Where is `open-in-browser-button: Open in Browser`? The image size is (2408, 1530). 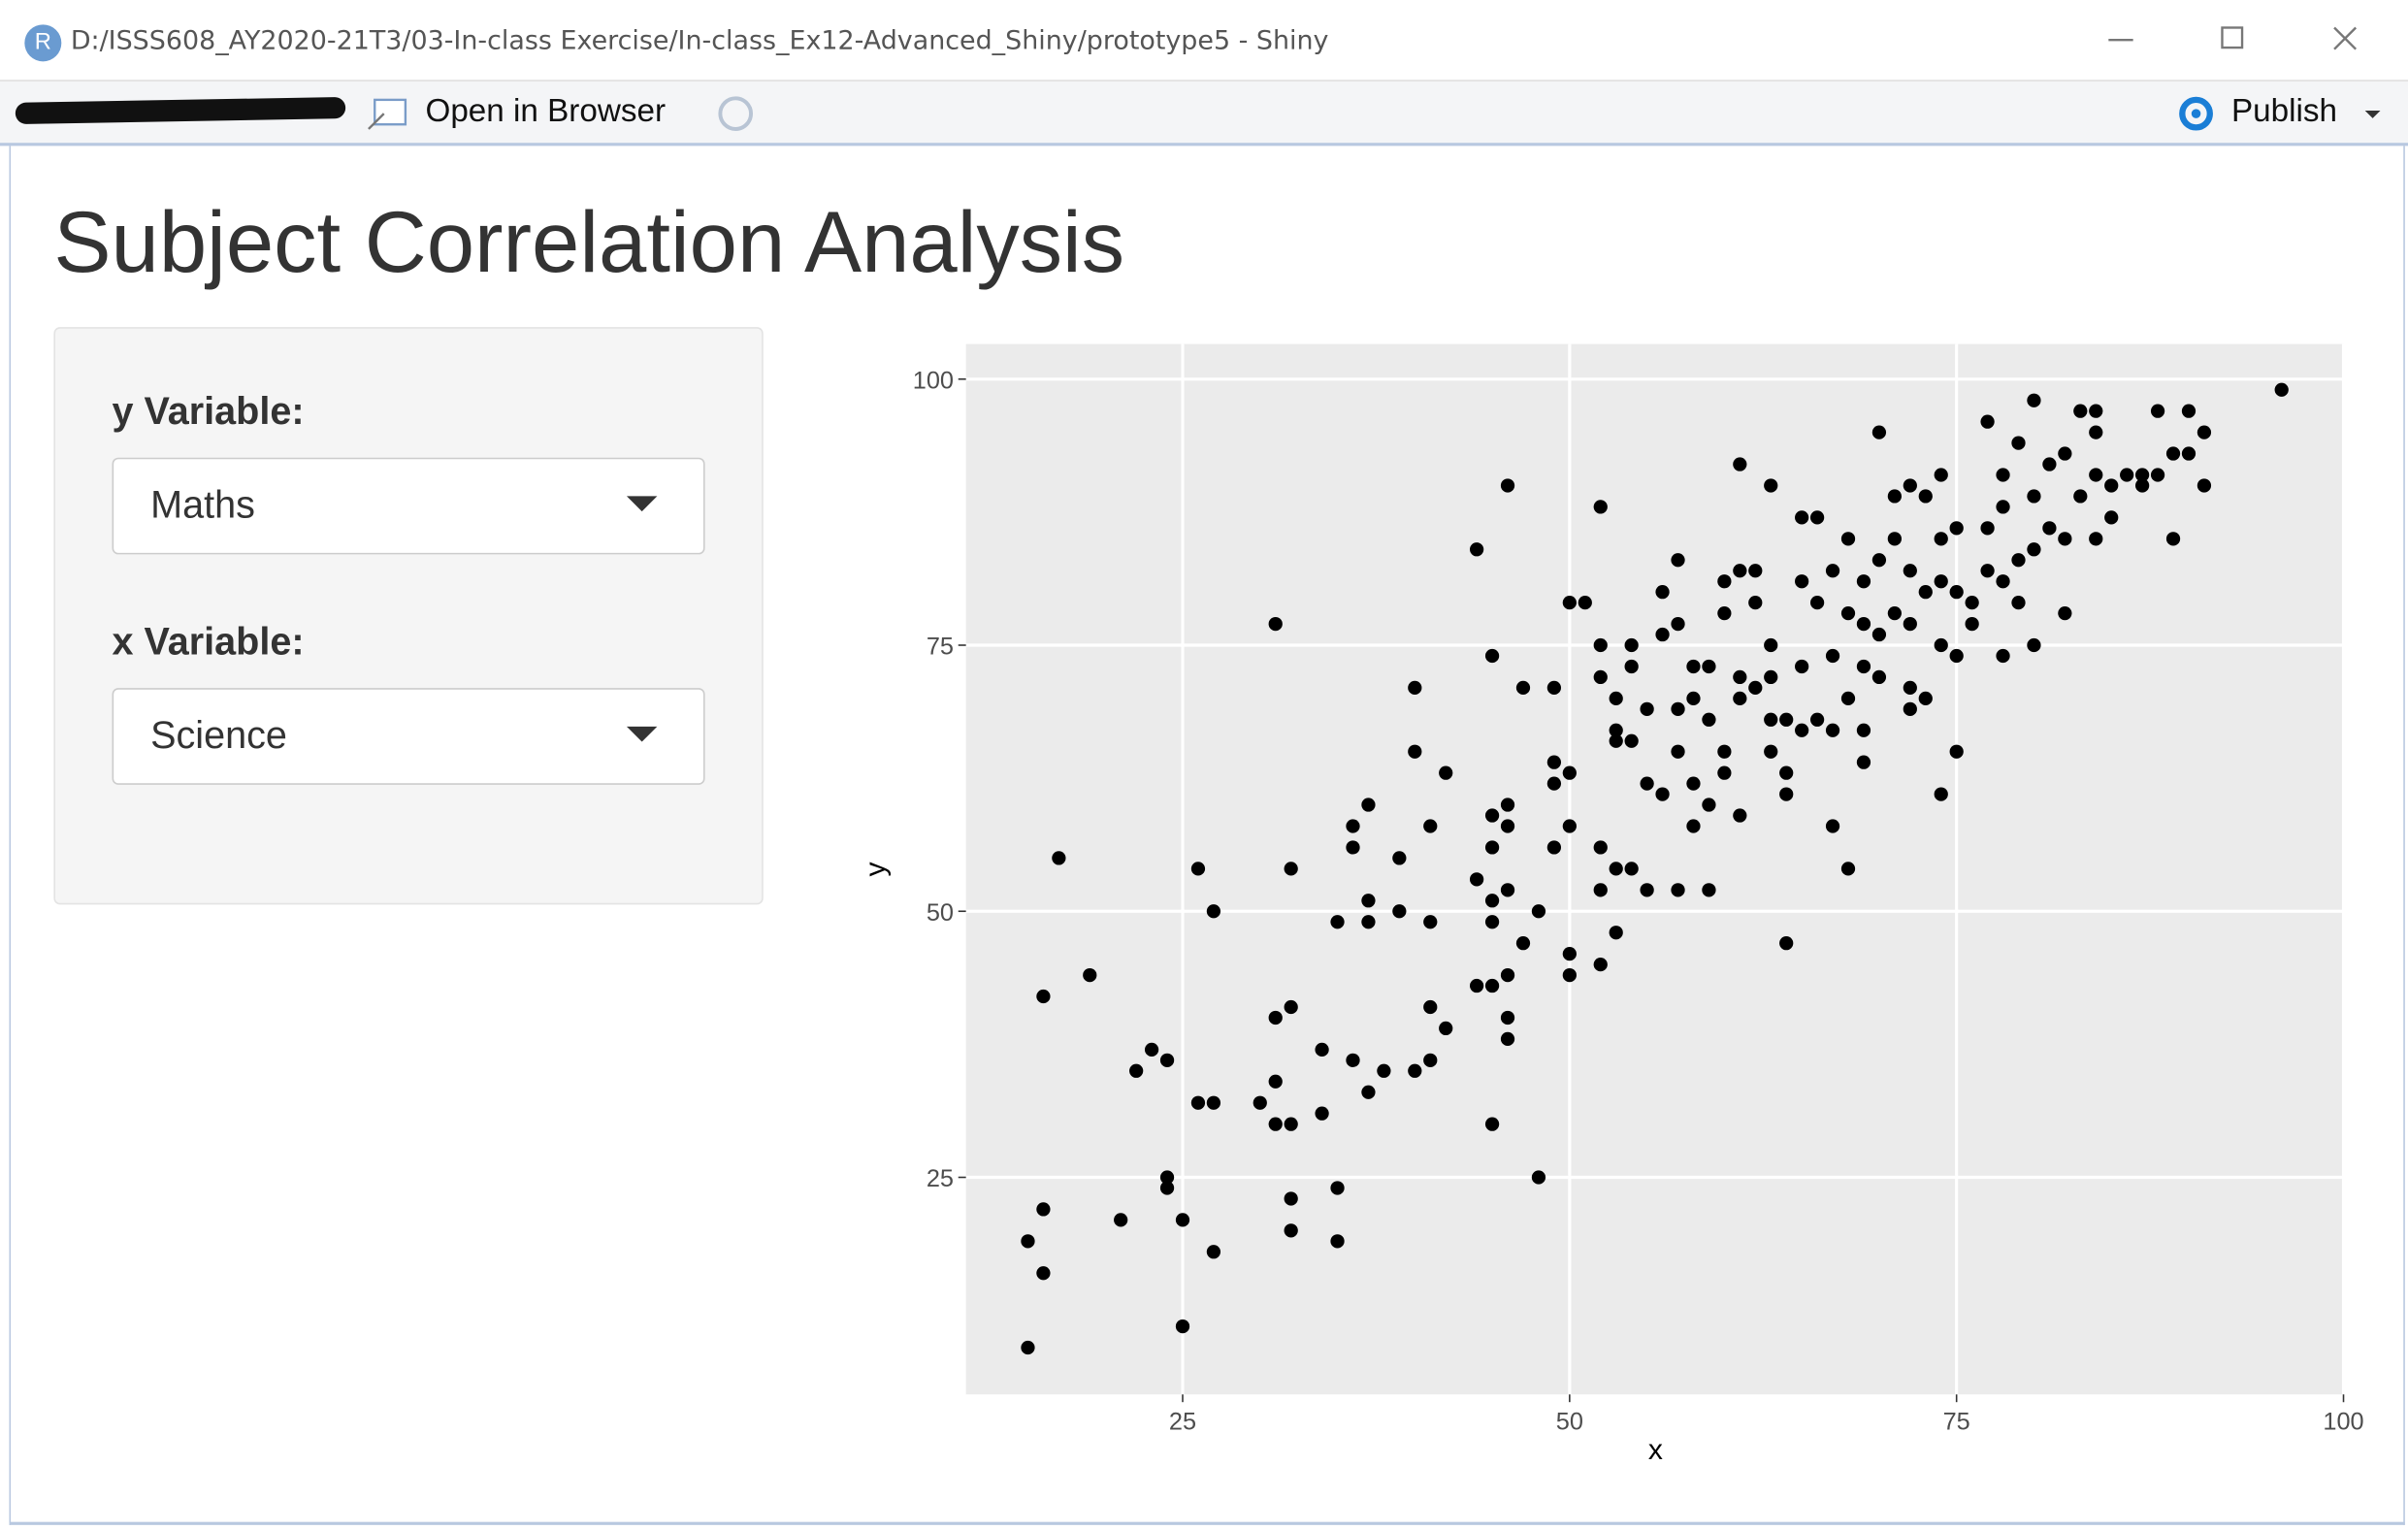
open-in-browser-button: Open in Browser is located at coordinates (546, 111).